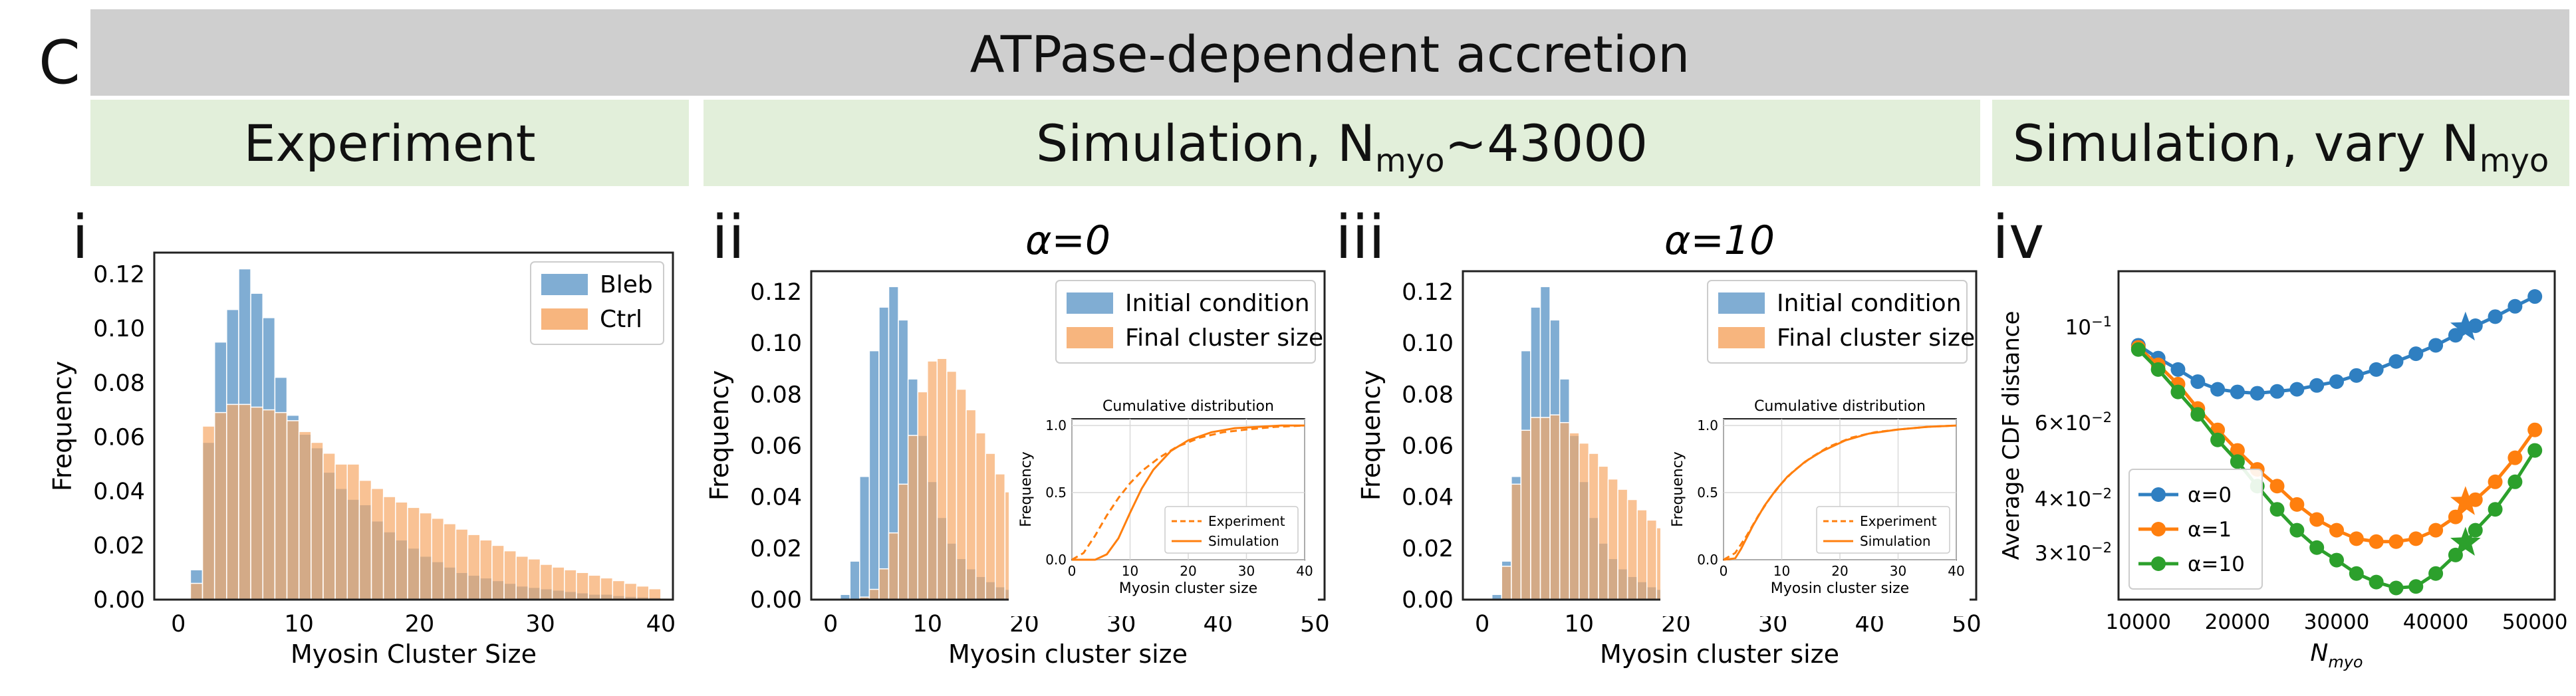 This screenshot has height=696, width=2576. I want to click on legend-label: Final cluster size, so click(1876, 338).